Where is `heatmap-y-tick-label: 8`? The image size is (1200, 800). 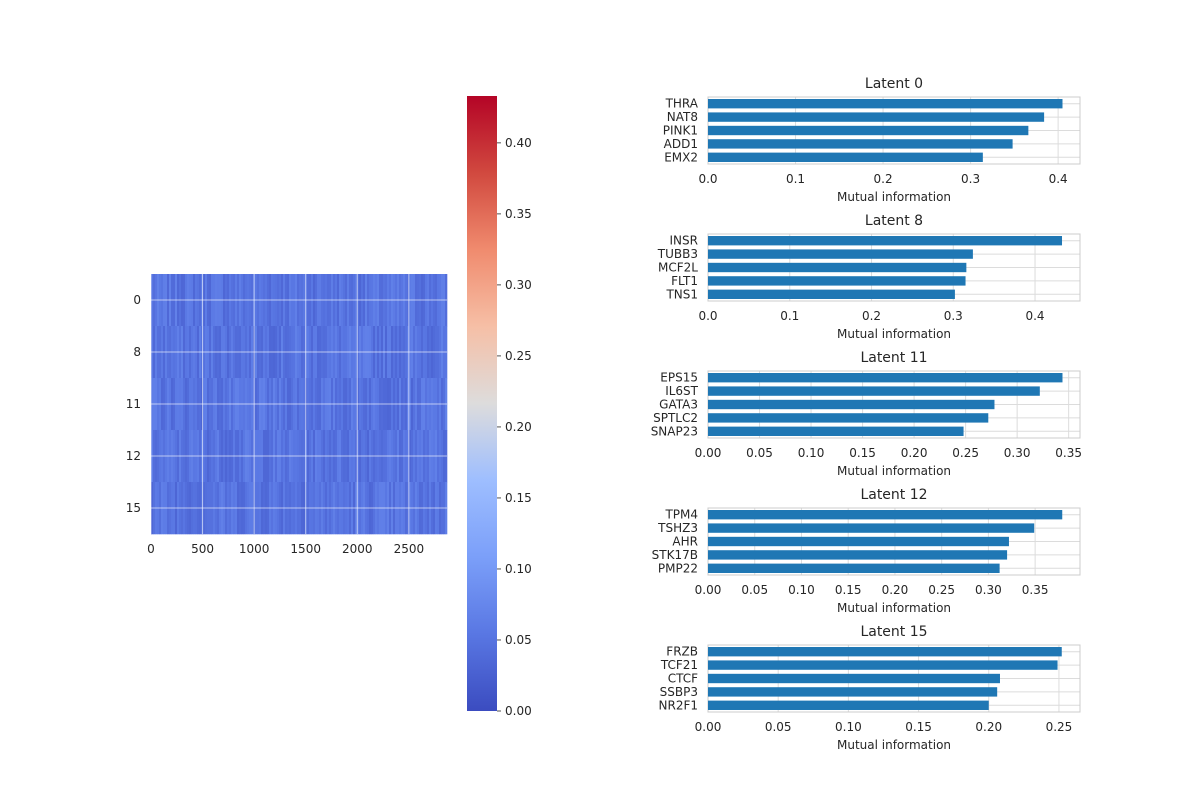 heatmap-y-tick-label: 8 is located at coordinates (137, 352).